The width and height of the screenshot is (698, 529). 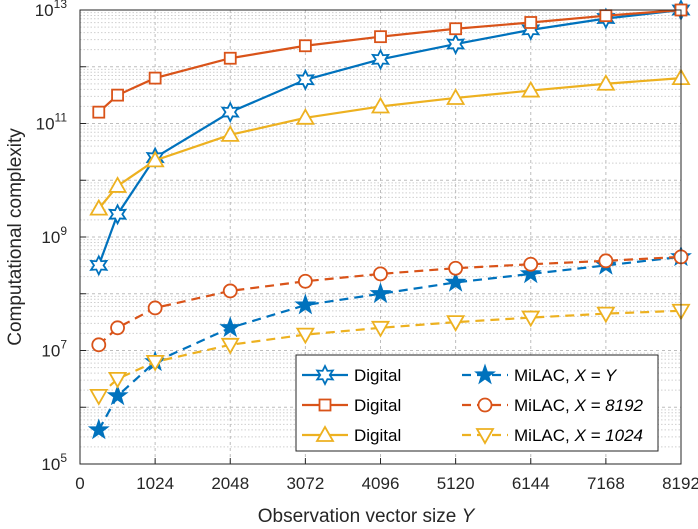 I want to click on y-axis-label: Computational complexity, so click(x=15, y=237).